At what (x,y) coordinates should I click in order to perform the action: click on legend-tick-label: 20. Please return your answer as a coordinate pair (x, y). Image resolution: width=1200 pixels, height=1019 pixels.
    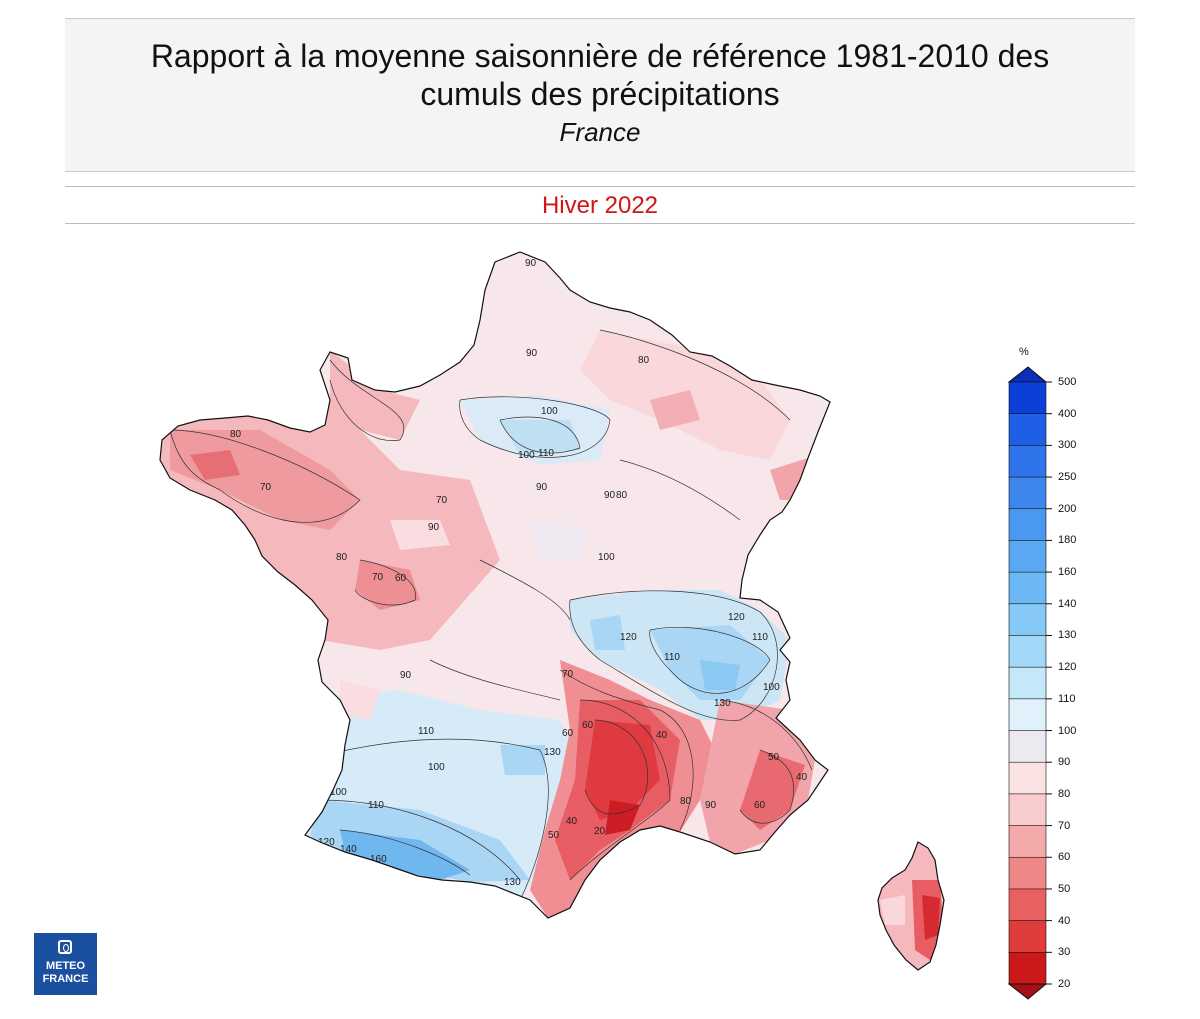
    Looking at the image, I should click on (1064, 984).